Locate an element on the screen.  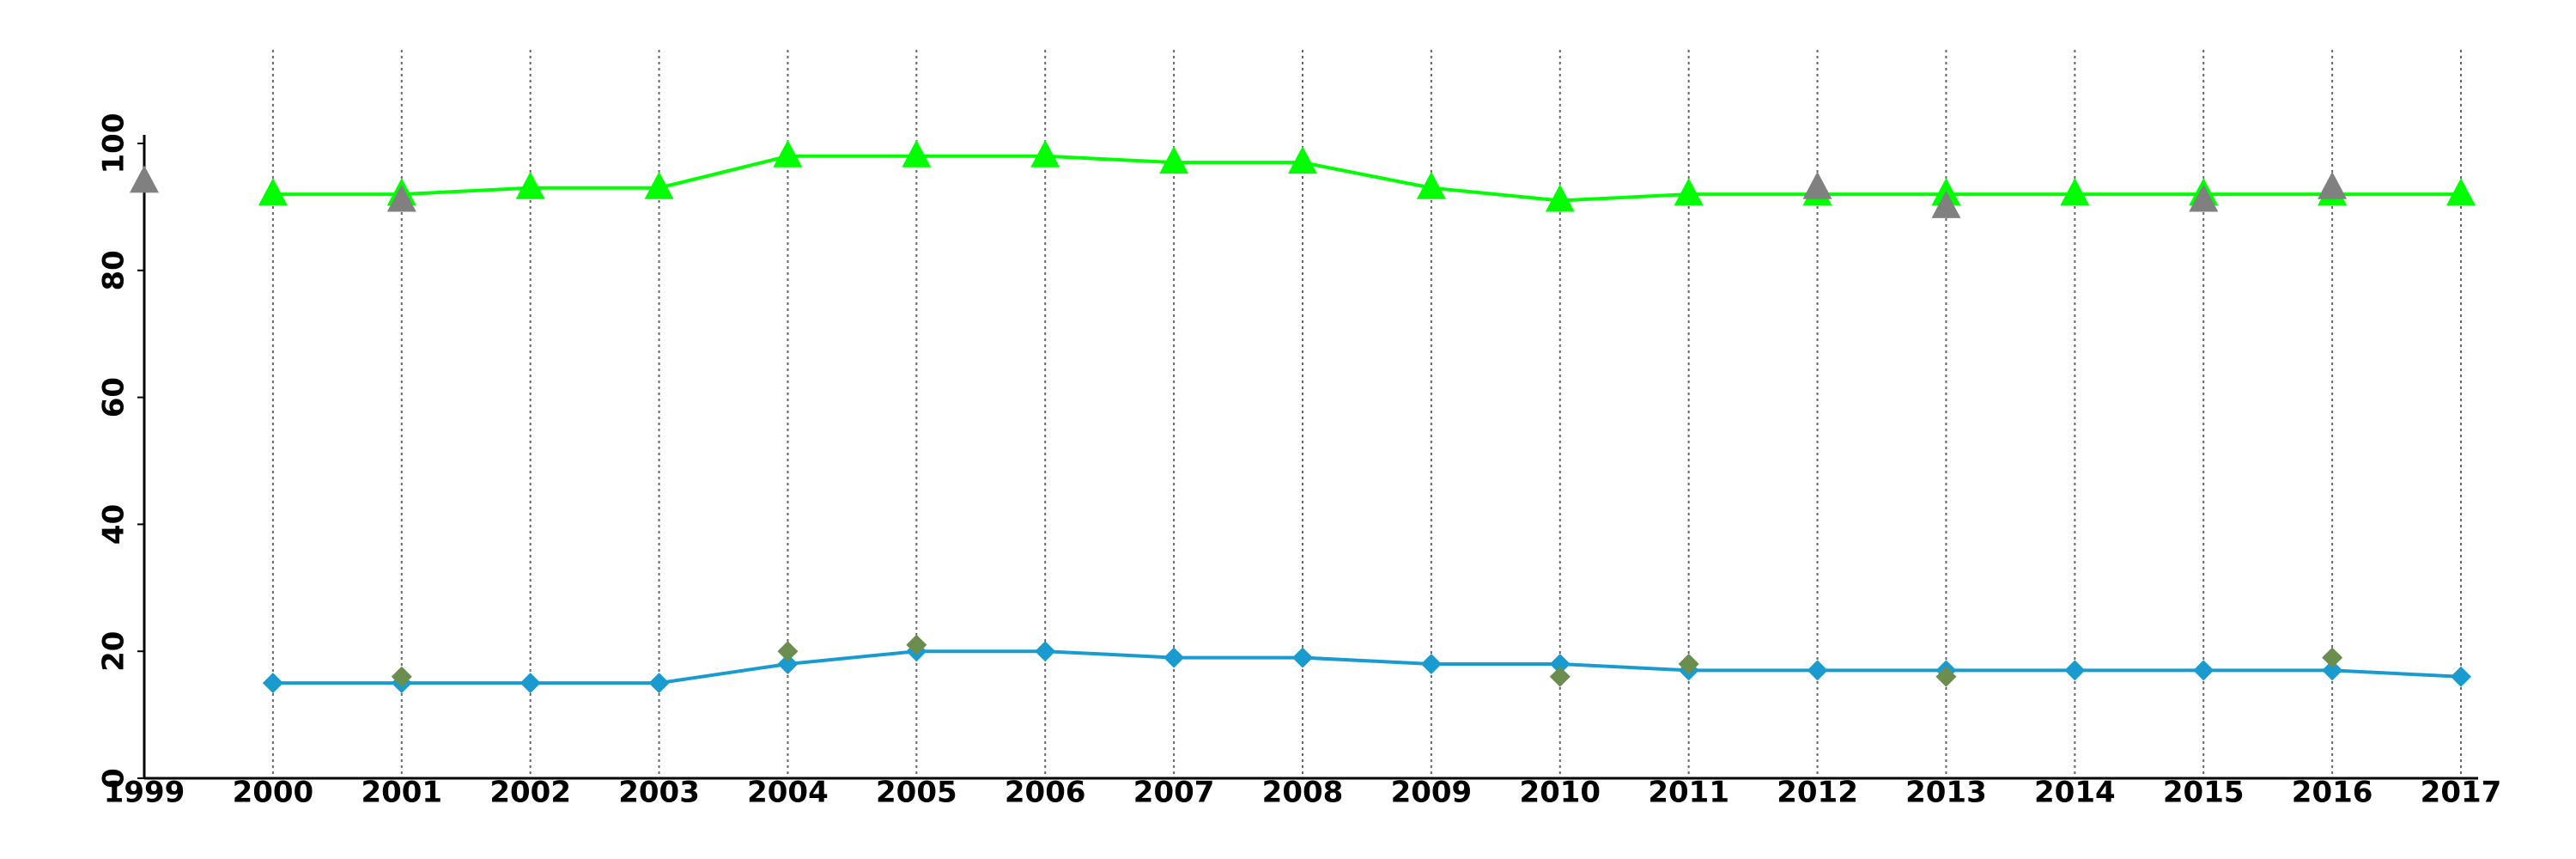
y-tick-label: 40 is located at coordinates (114, 524).